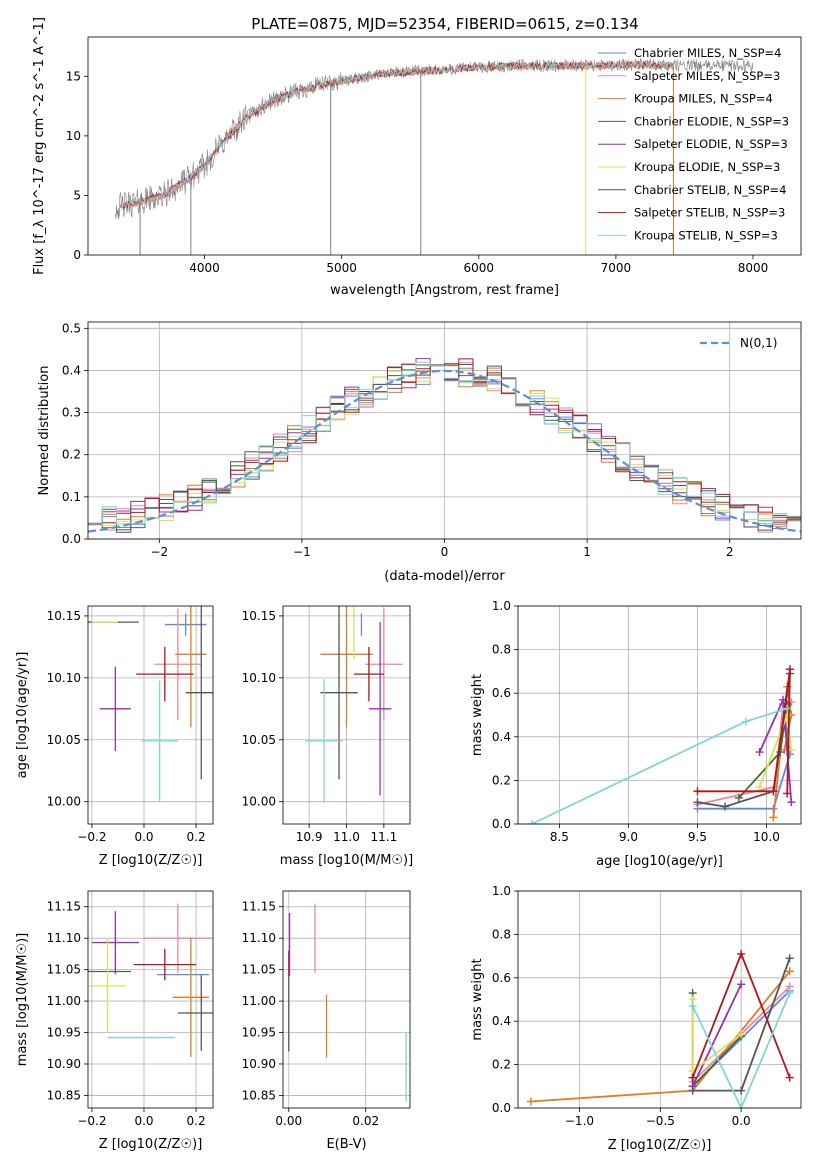 This screenshot has width=819, height=1170. Describe the element at coordinates (159, 552) in the screenshot. I see `x-tick-label: −2` at that location.